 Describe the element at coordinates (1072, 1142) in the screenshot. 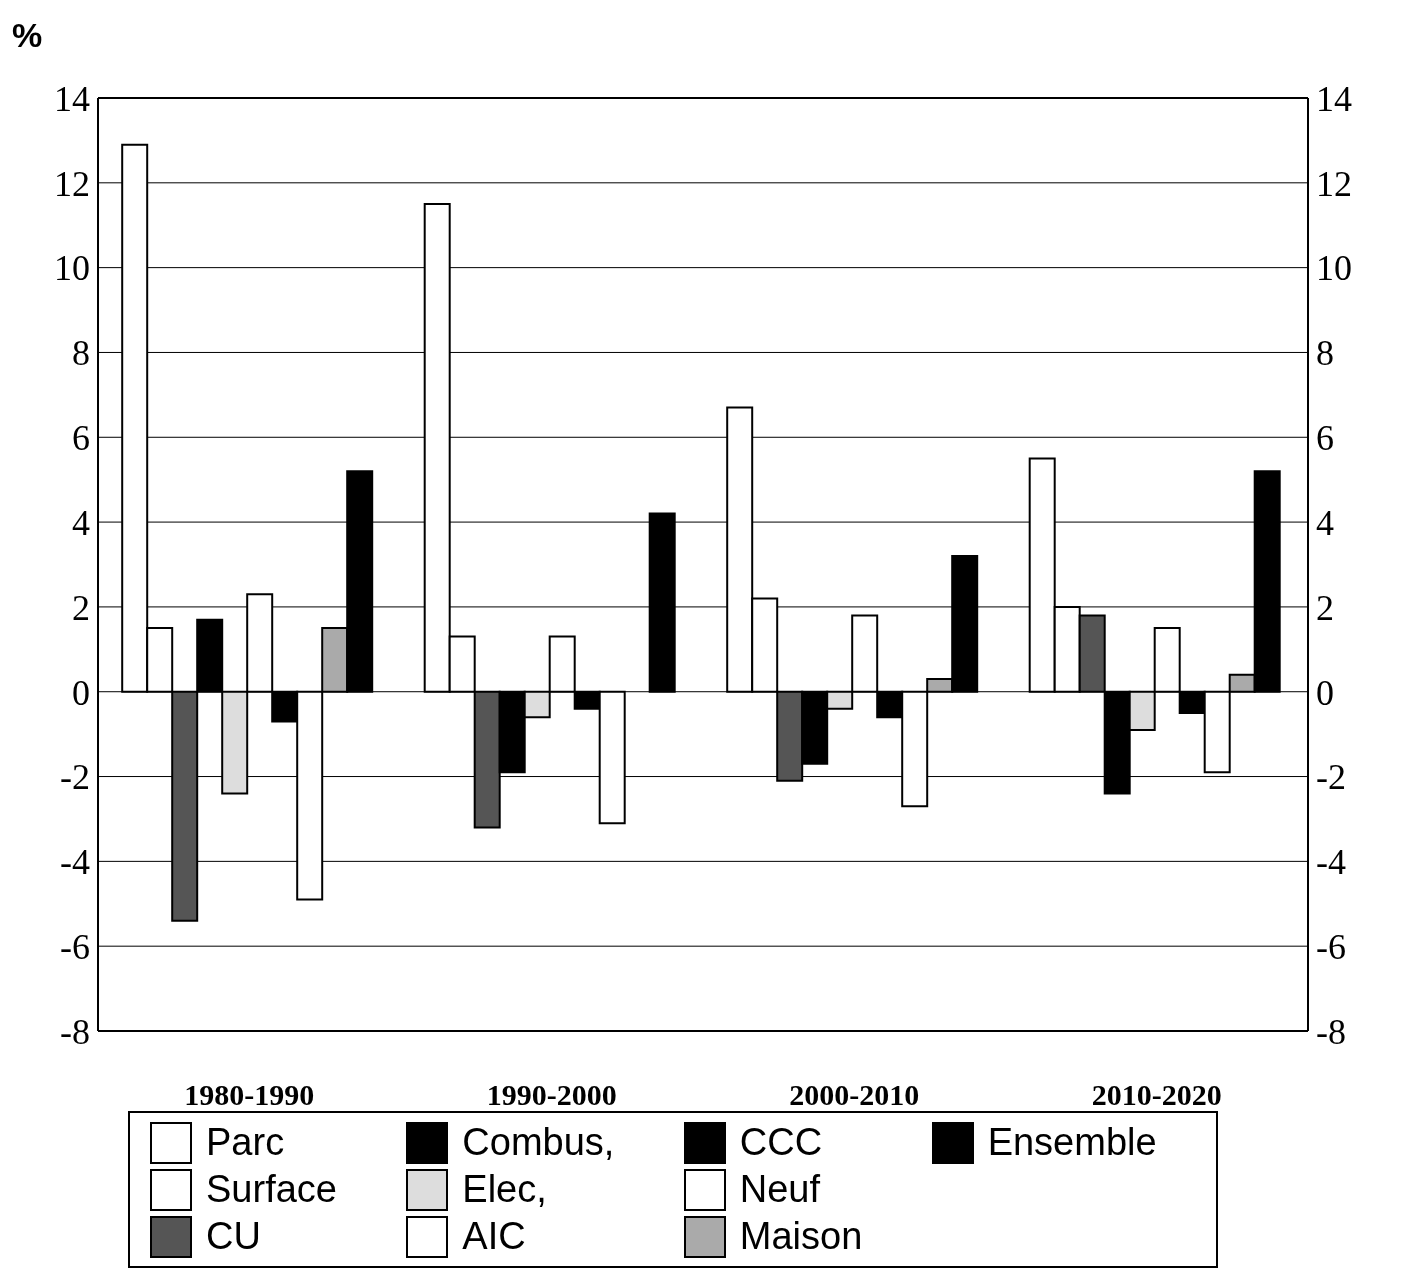

I see `legend-label: Ensemble` at that location.